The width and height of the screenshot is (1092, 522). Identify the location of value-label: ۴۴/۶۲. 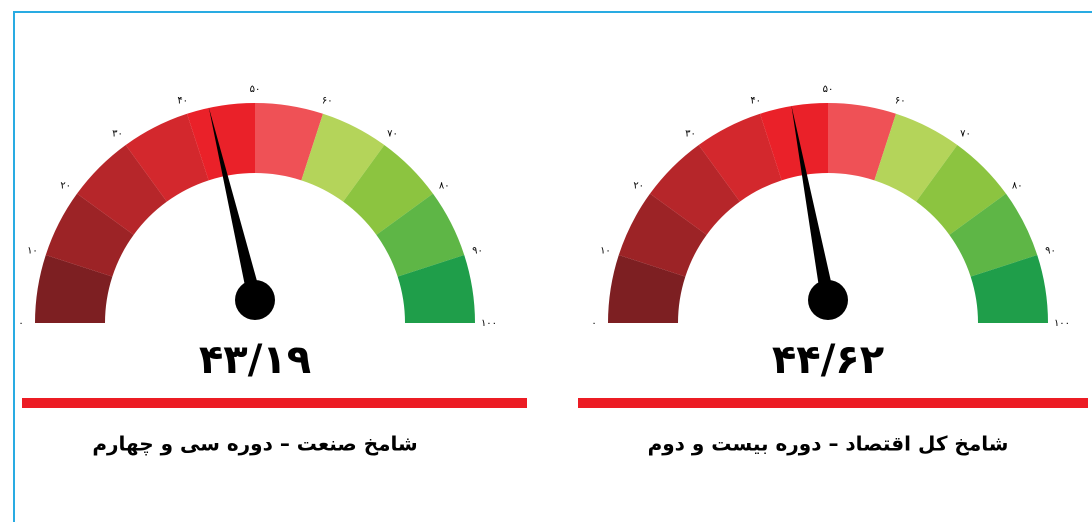
(828, 360).